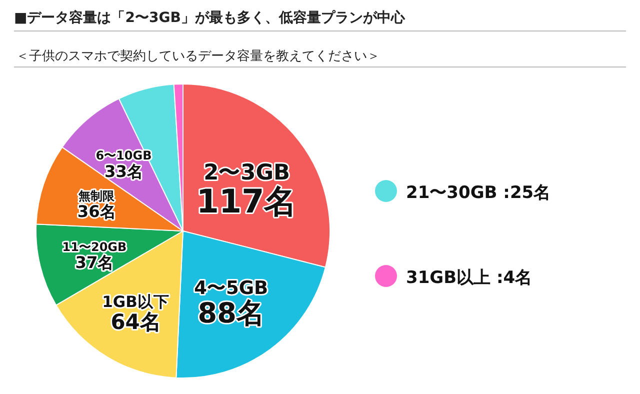  What do you see at coordinates (96, 212) in the screenshot?
I see `data-label: 36名` at bounding box center [96, 212].